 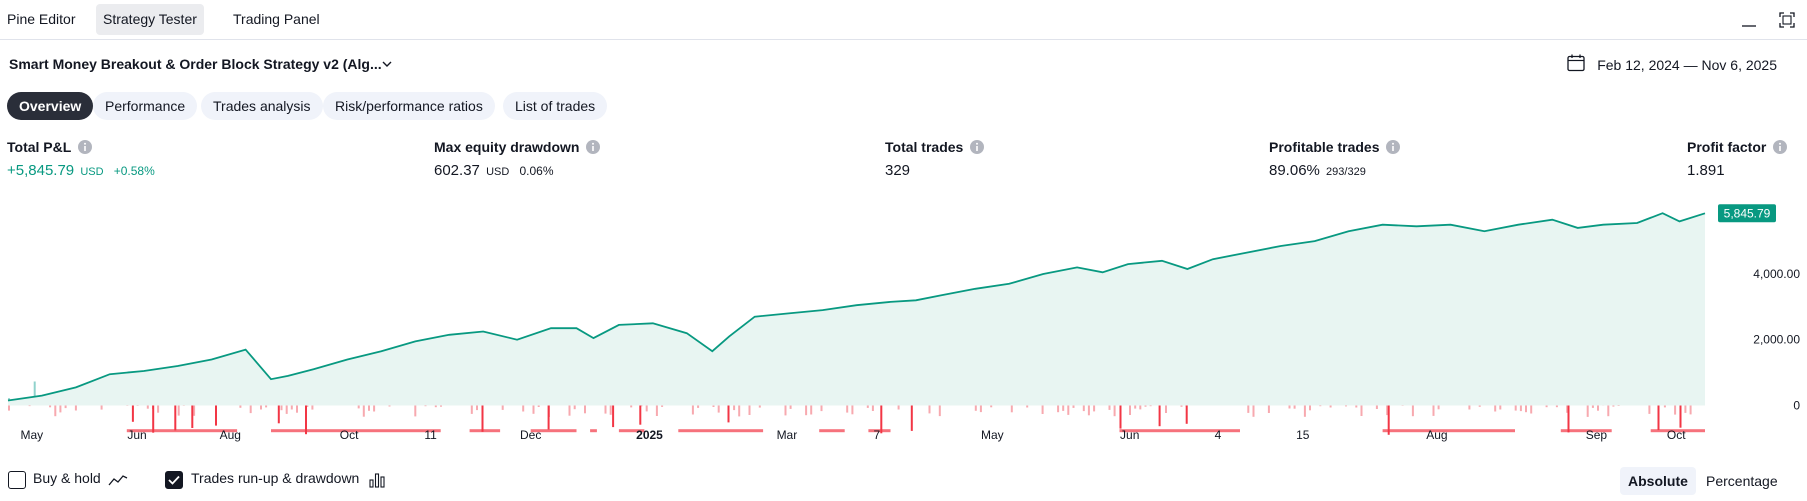 What do you see at coordinates (1576, 63) in the screenshot?
I see `calendar-icon` at bounding box center [1576, 63].